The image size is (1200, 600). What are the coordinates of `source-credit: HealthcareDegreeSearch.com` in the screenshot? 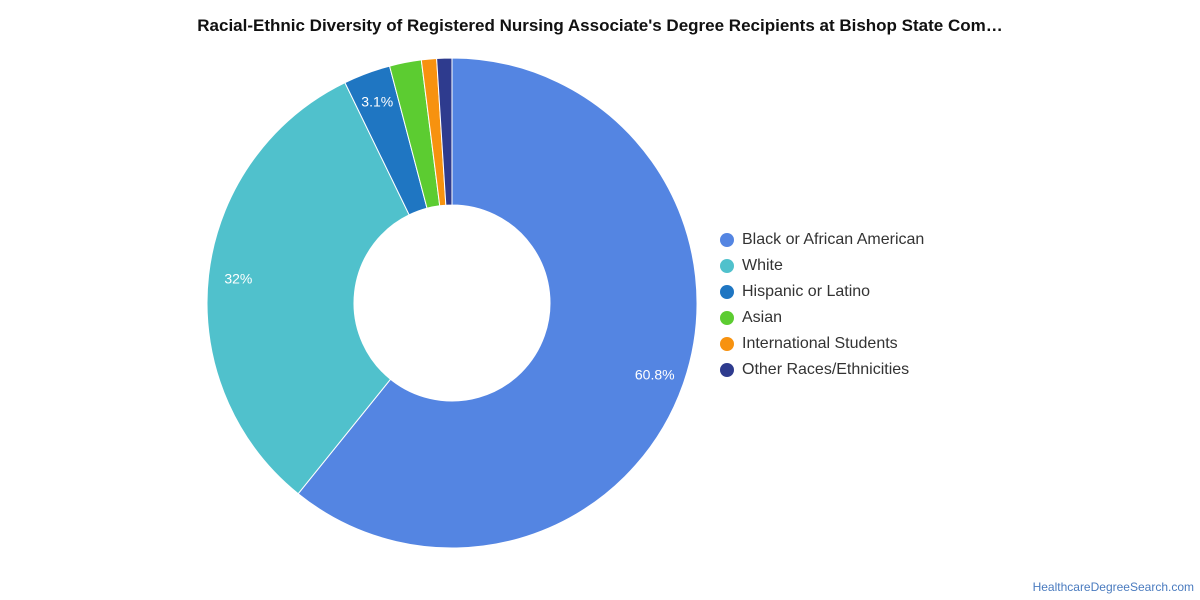 It's located at (1113, 587).